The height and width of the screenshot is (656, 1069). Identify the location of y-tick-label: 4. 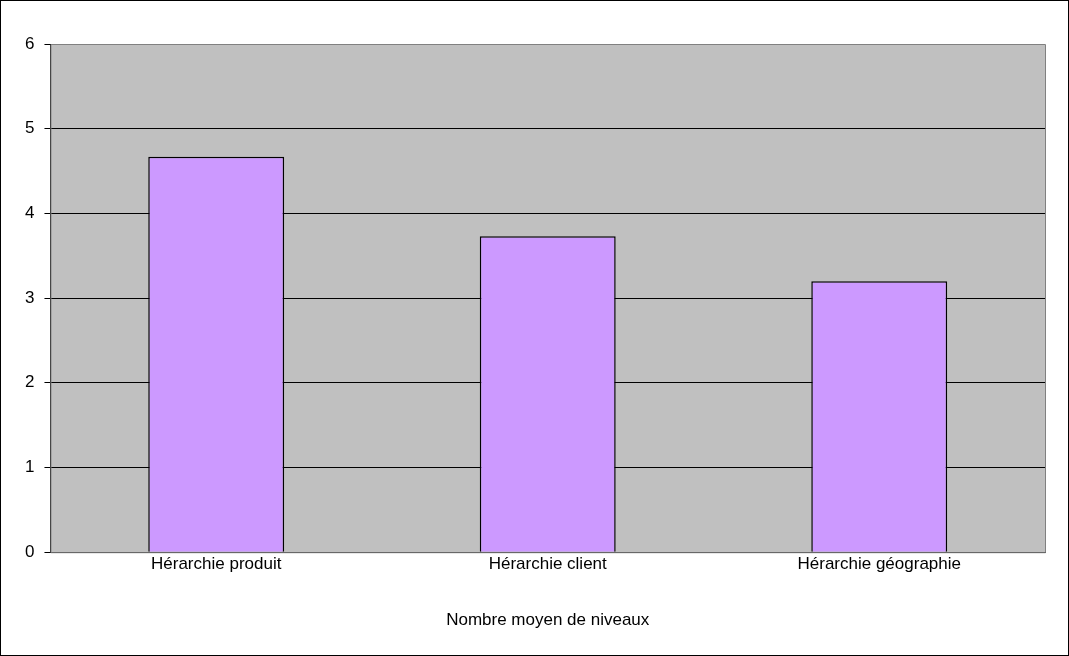
(29, 213).